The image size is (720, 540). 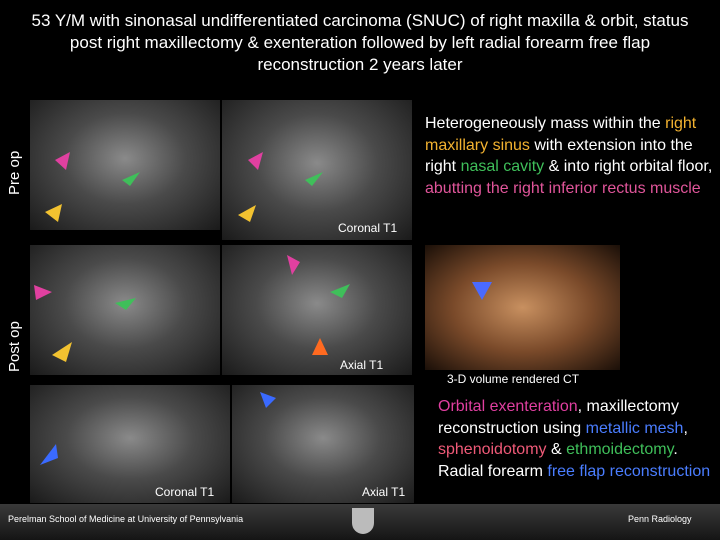 What do you see at coordinates (561, 134) in the screenshot?
I see `text-segment: right maxillary sinus` at bounding box center [561, 134].